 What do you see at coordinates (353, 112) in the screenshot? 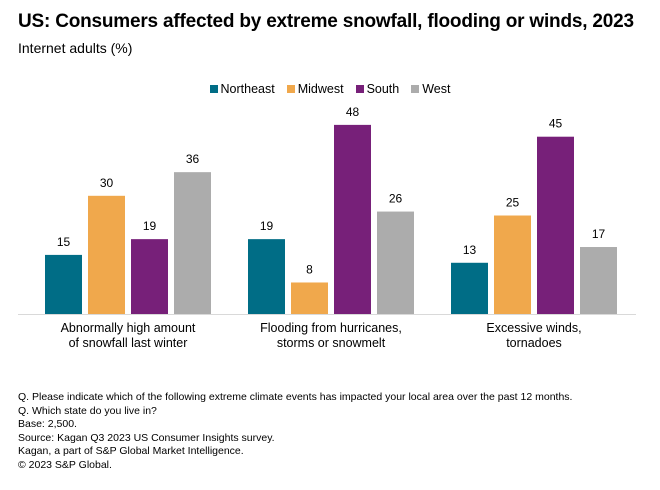
I see `data-label: 48` at bounding box center [353, 112].